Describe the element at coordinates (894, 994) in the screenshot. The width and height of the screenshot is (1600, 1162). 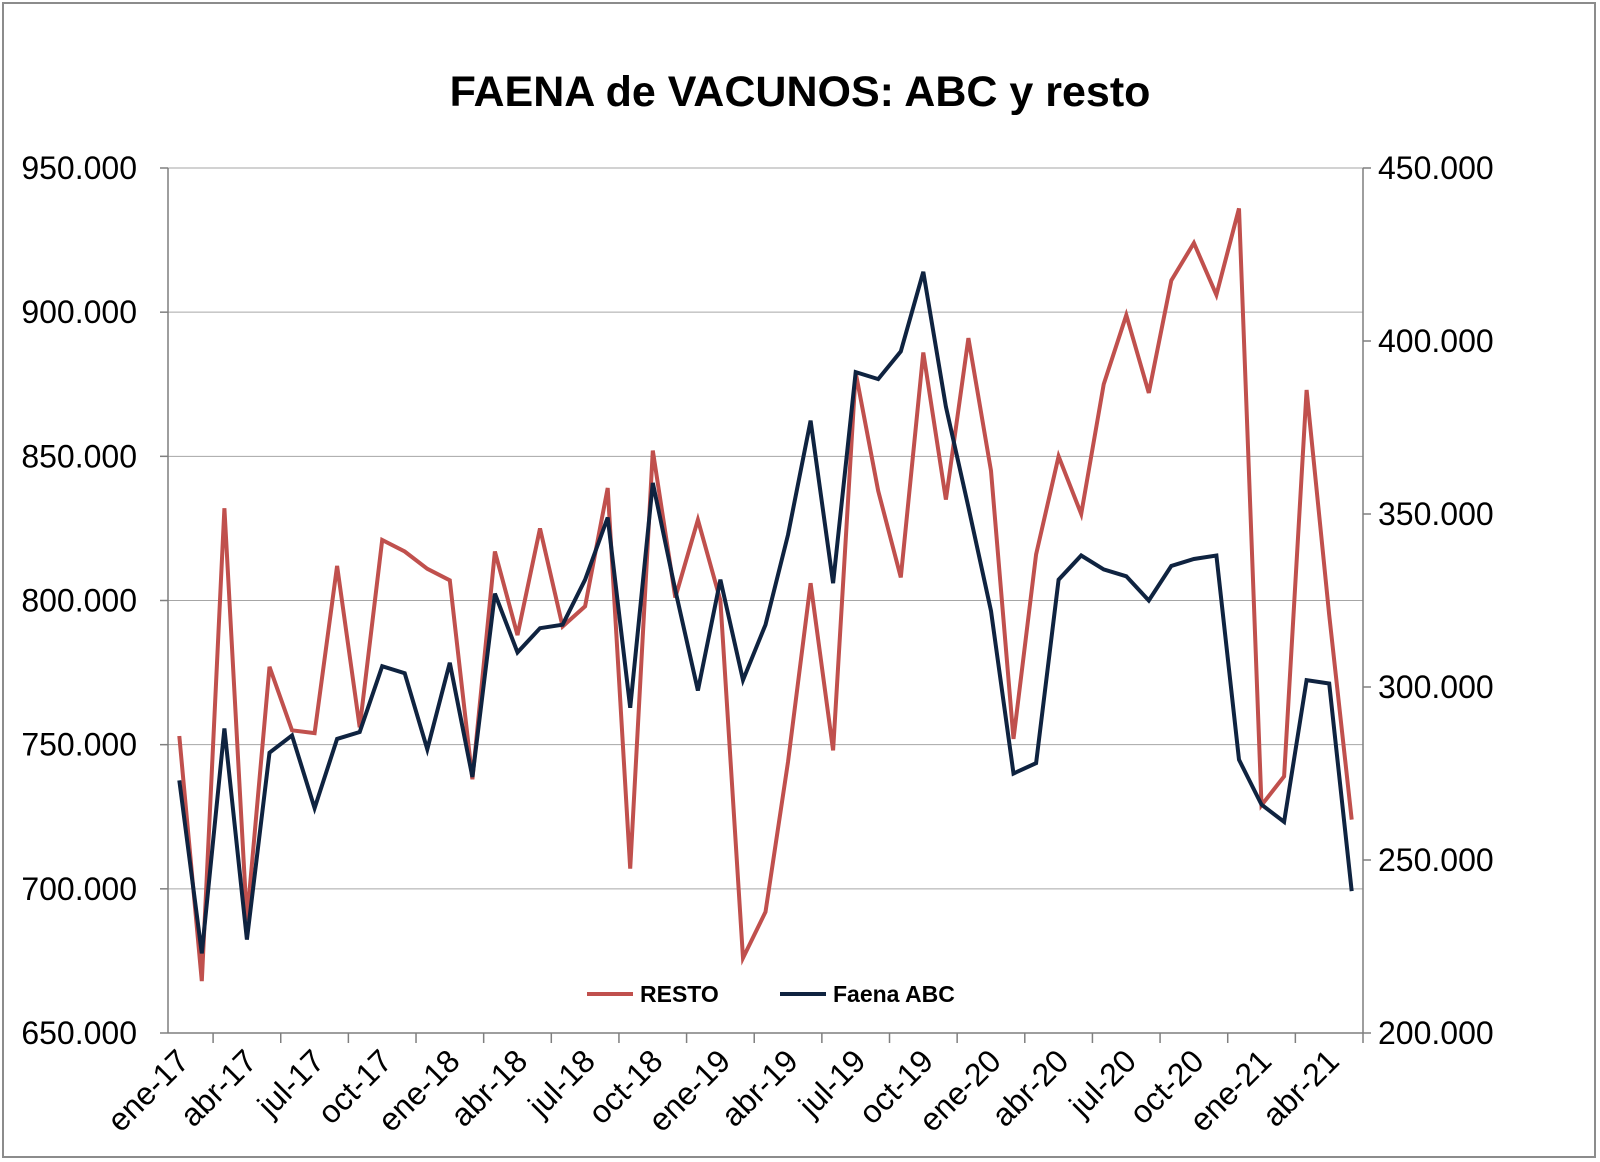
I see `legend-label-faena-abc: Faena ABC` at that location.